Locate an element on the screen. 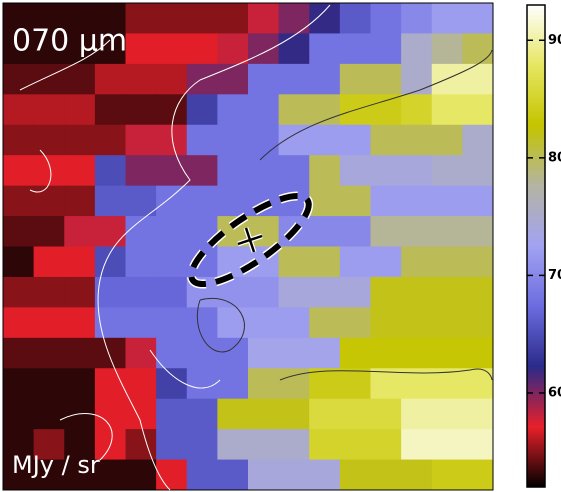  colorbar-tick-label: 60 is located at coordinates (554, 392).